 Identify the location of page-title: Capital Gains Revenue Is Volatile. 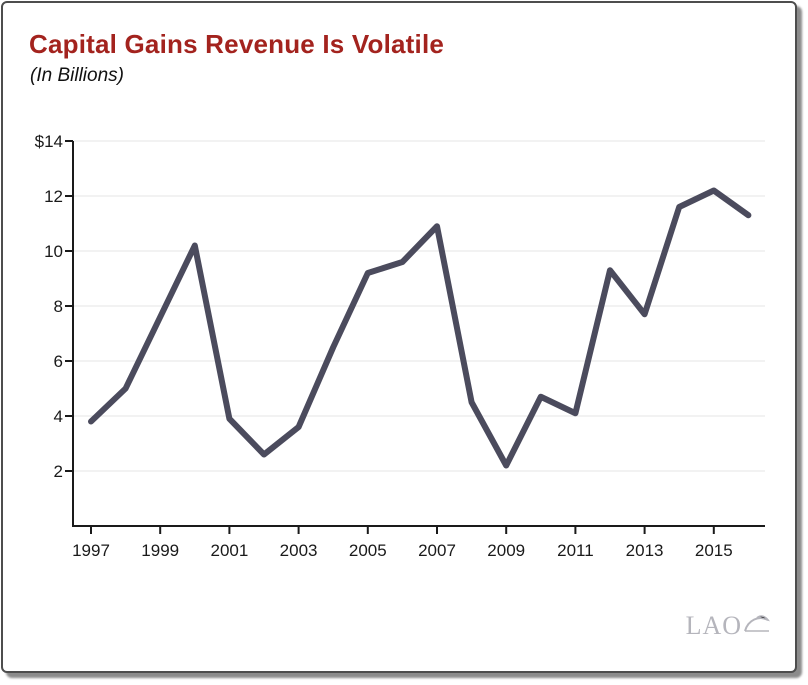
(237, 44).